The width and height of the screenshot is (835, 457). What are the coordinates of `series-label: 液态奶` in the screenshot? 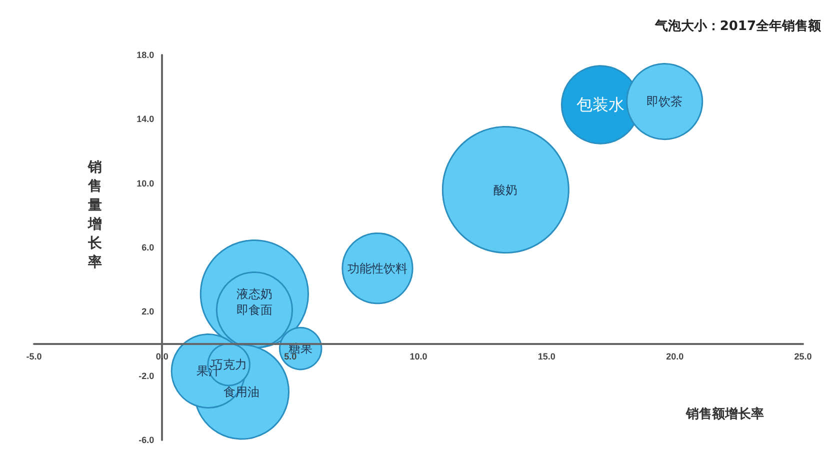 It's located at (254, 294).